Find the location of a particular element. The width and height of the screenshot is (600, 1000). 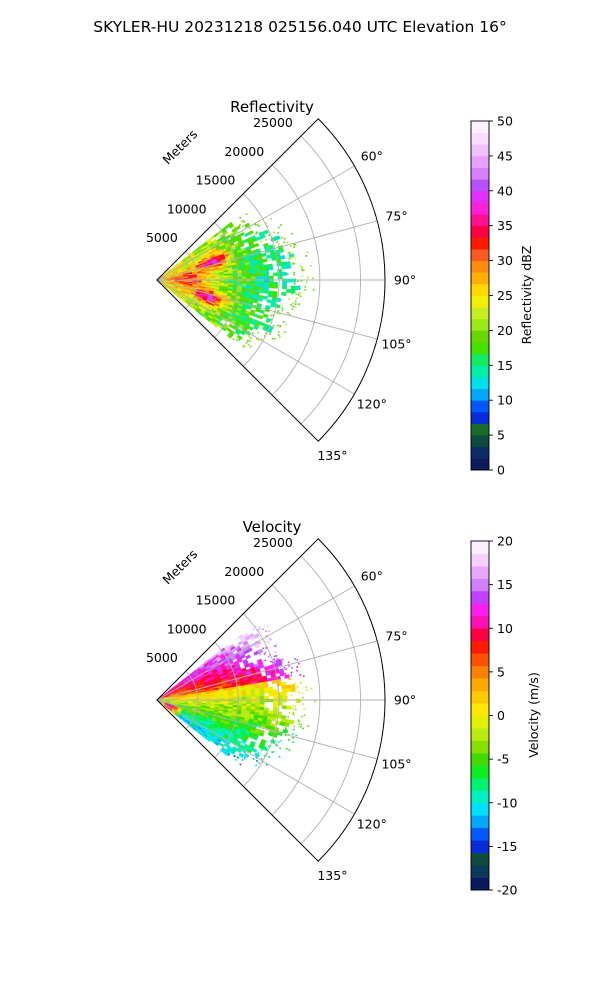

azimuth-tick-label: 105° is located at coordinates (396, 344).